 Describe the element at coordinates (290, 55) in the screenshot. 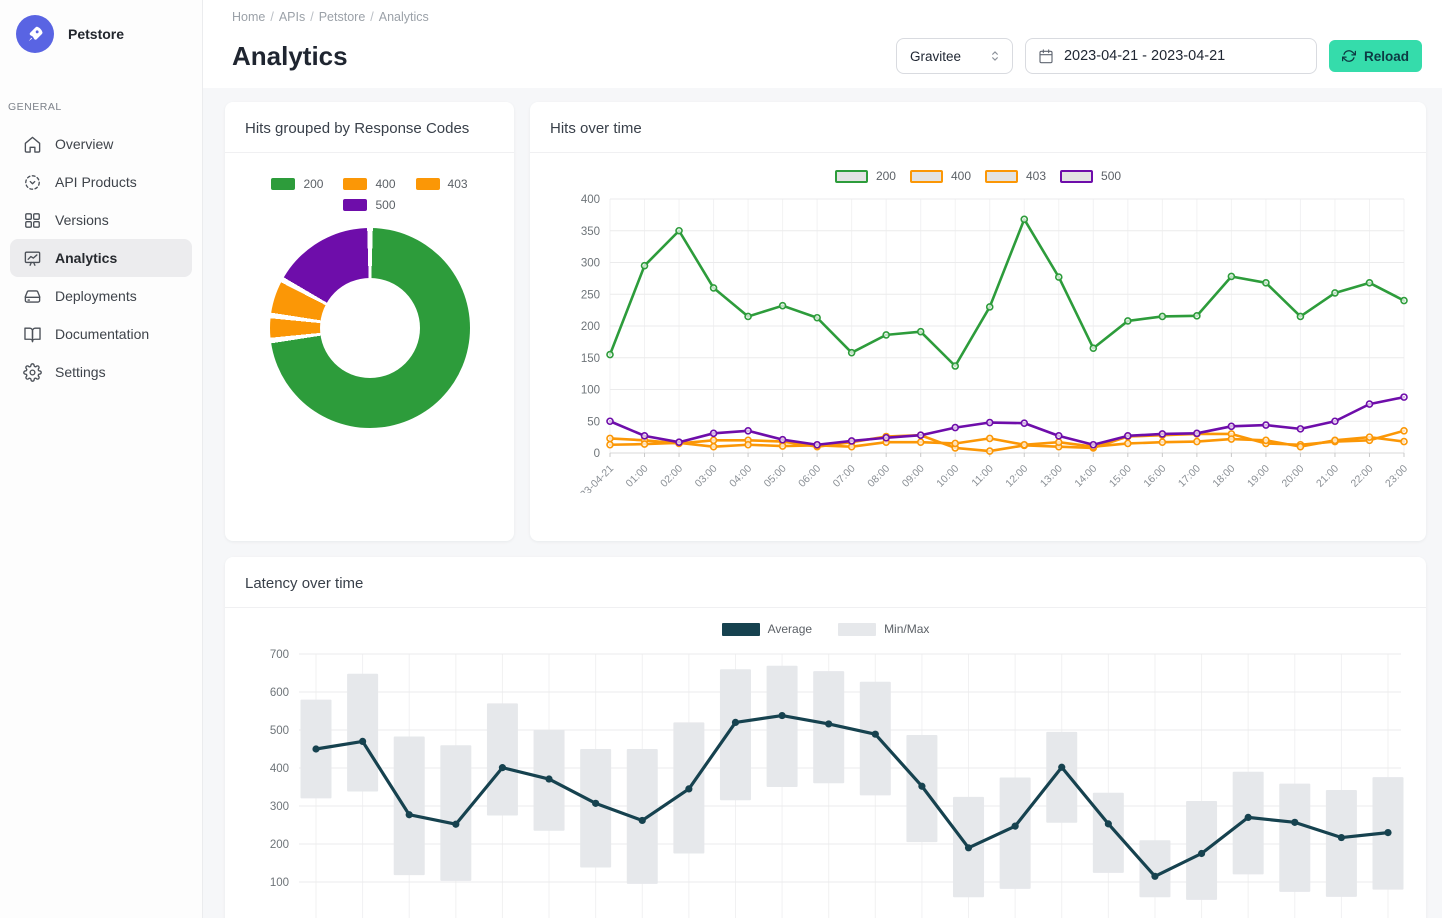

I see `page-title: Analytics` at that location.